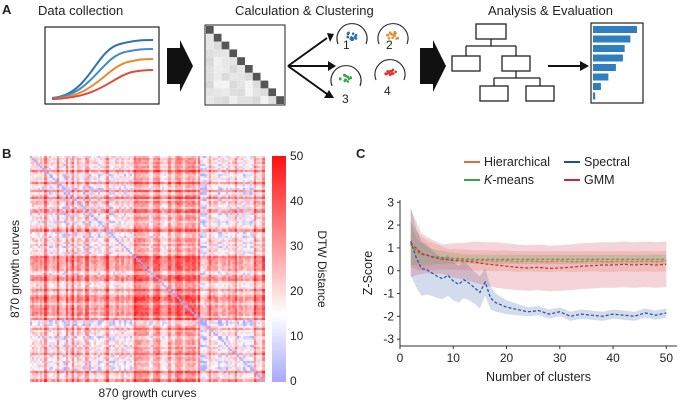  I want to click on band-gmm, so click(538, 250).